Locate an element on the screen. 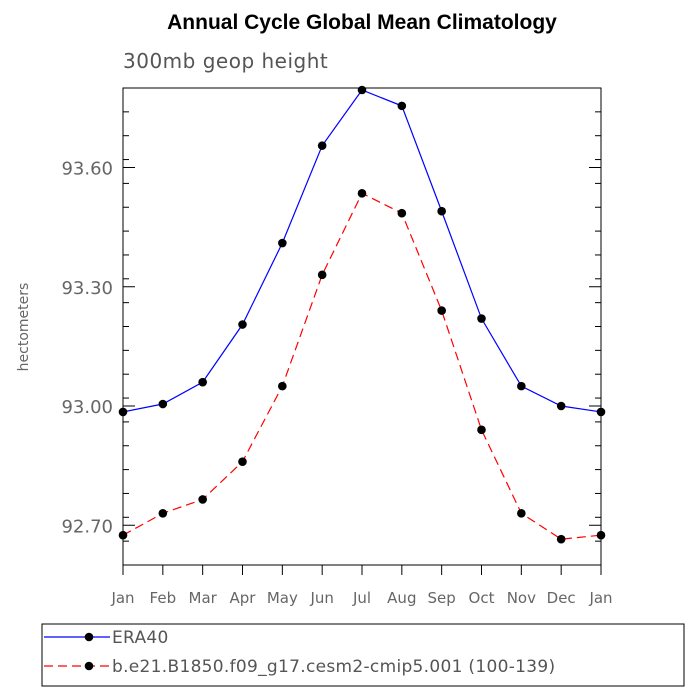  legend-box is located at coordinates (363, 655).